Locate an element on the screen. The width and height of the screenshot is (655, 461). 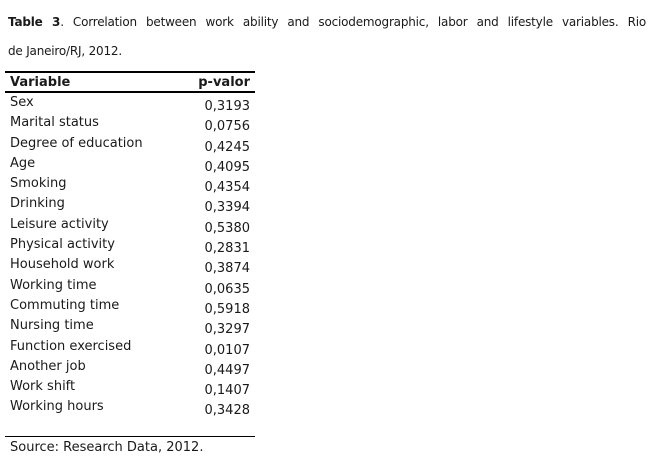
table-row: Work shift 0,1407 is located at coordinates (130, 387).